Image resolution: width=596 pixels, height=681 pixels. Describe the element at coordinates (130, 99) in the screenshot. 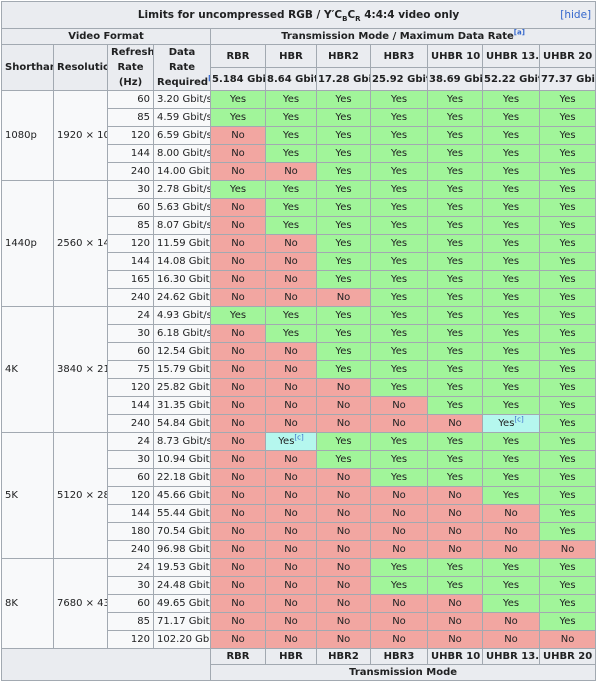

I see `refresh-cell: 60` at that location.